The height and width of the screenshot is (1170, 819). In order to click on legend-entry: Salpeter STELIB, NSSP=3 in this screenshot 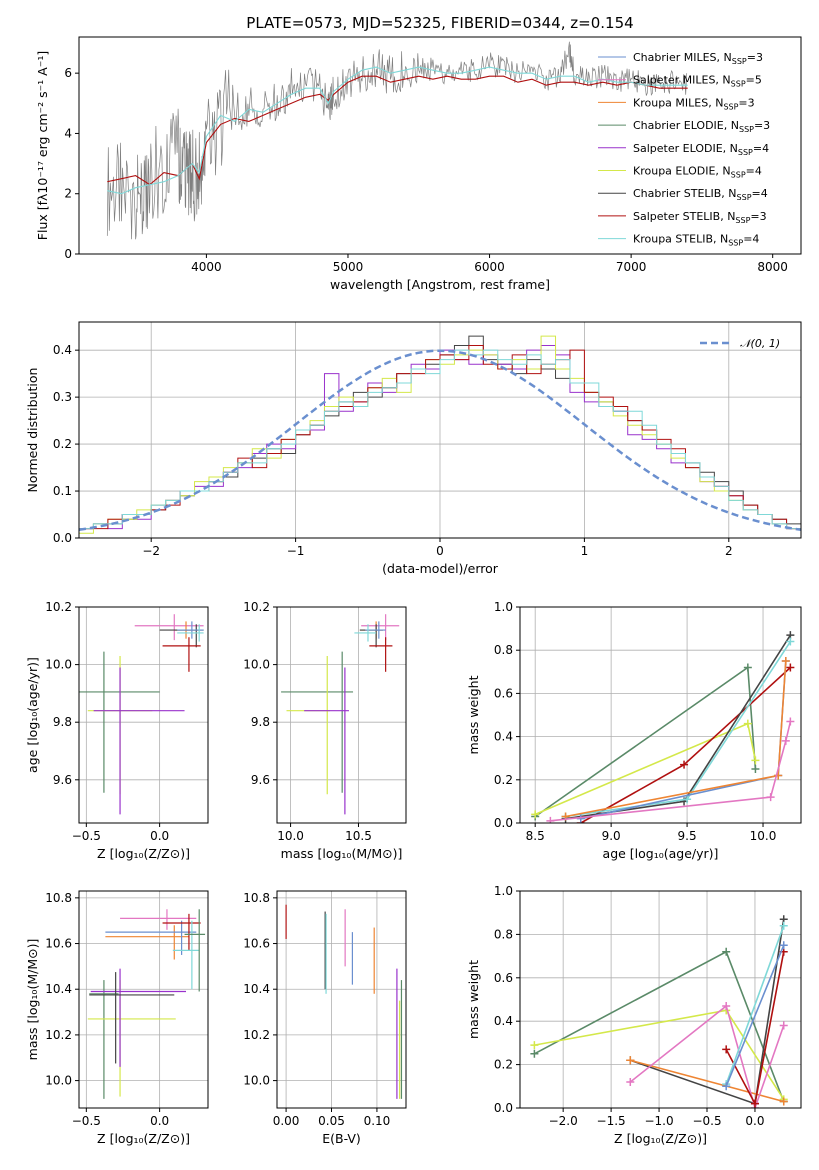, I will do `click(700, 217)`.